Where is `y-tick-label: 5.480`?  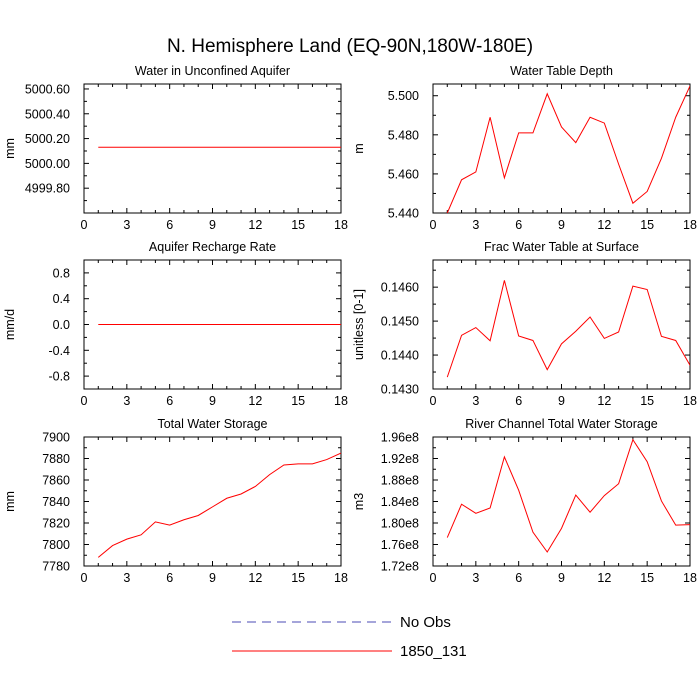 y-tick-label: 5.480 is located at coordinates (403, 135).